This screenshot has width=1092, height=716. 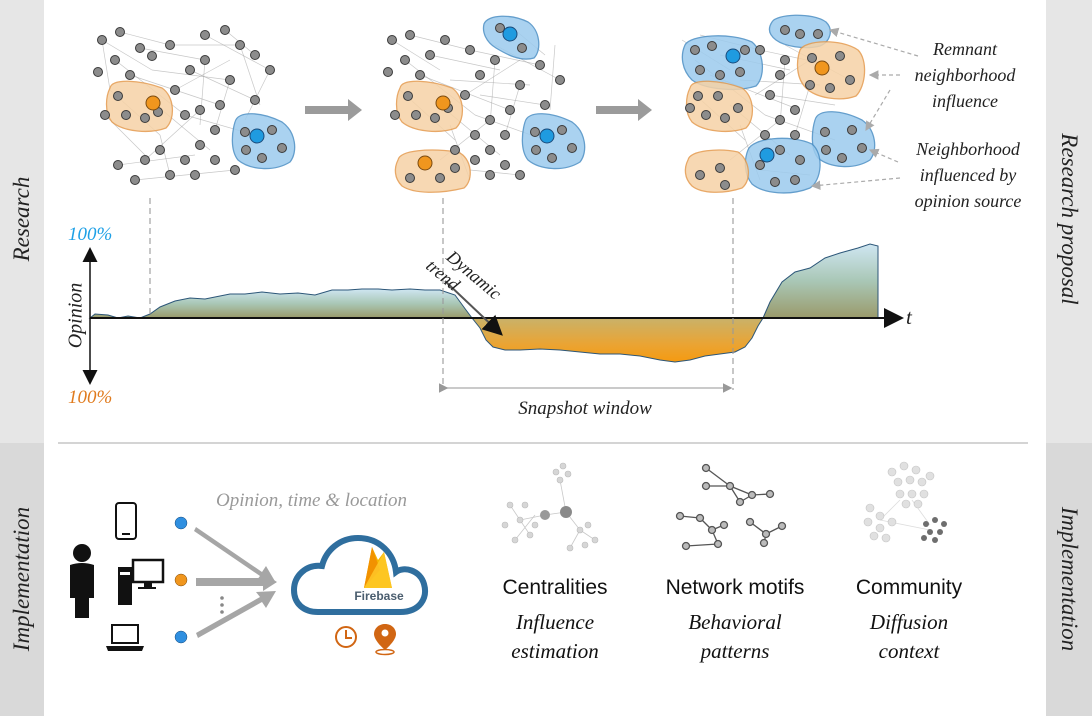 I want to click on clock-icon, so click(x=346, y=637).